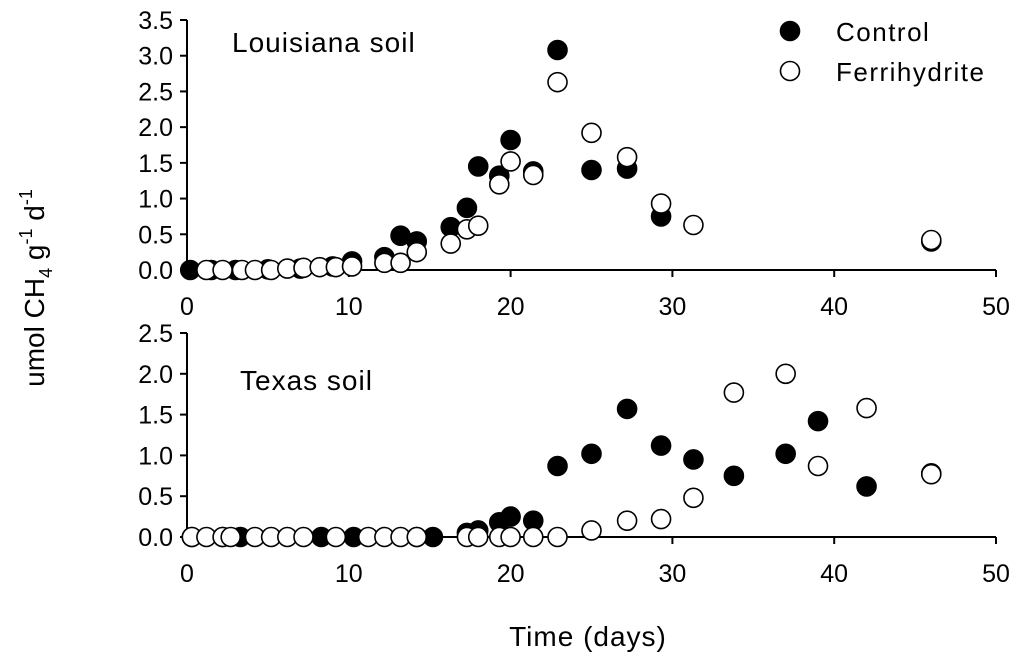 Image resolution: width=1018 pixels, height=658 pixels. I want to click on x-axis-label: Time (days), so click(588, 636).